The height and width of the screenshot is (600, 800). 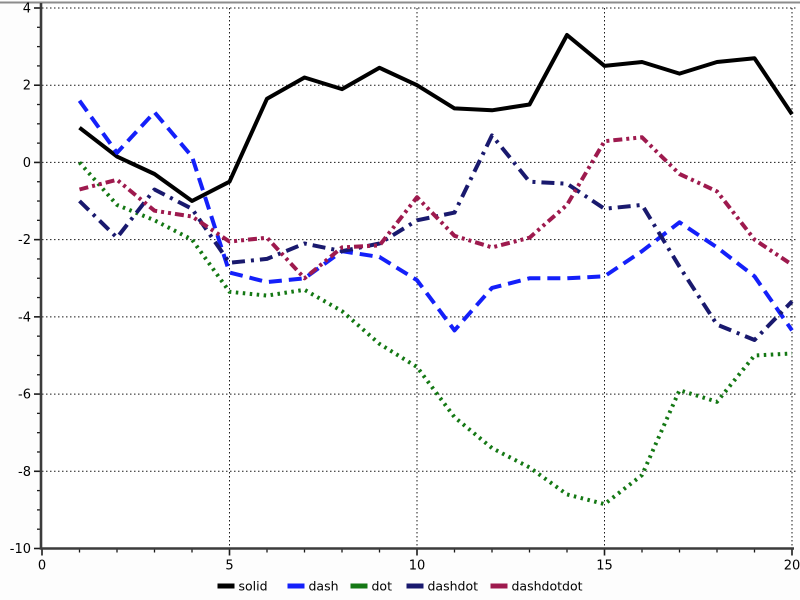 What do you see at coordinates (24, 240) in the screenshot?
I see `y-tick-label: -2` at bounding box center [24, 240].